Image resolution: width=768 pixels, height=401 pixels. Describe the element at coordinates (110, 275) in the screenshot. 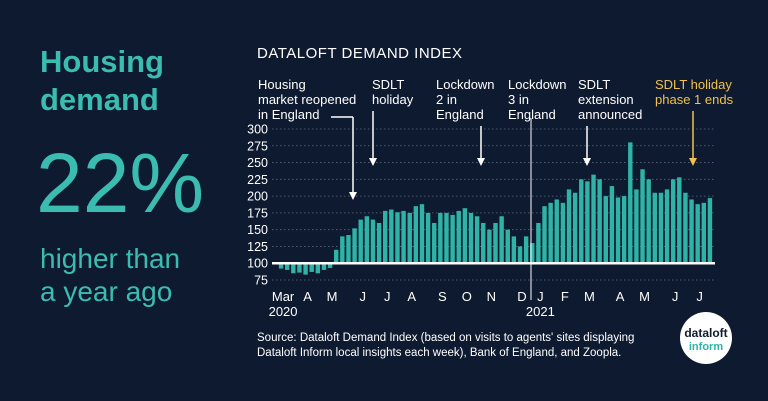

I see `headline-caption: higher than a year ago` at that location.